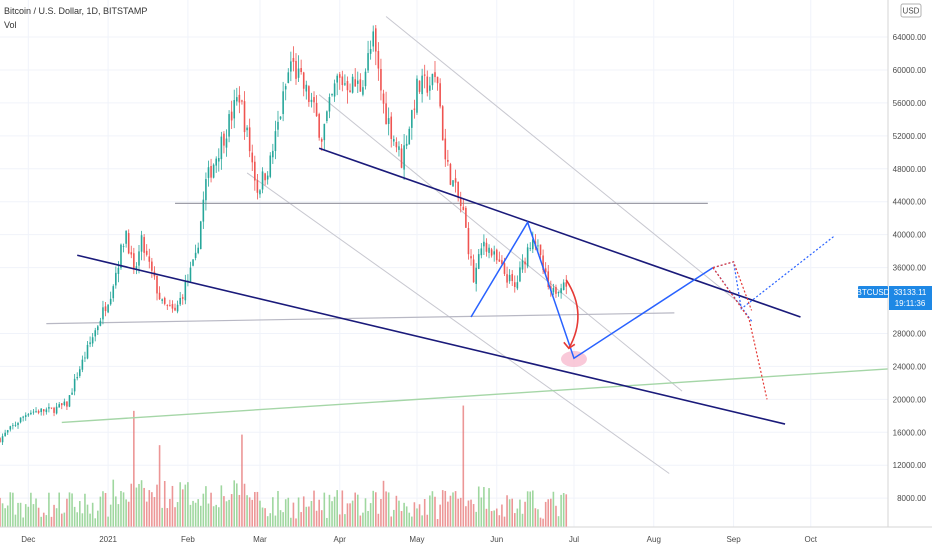 The image size is (932, 550). Describe the element at coordinates (910, 136) in the screenshot. I see `price-tick-label: 52000.00` at that location.